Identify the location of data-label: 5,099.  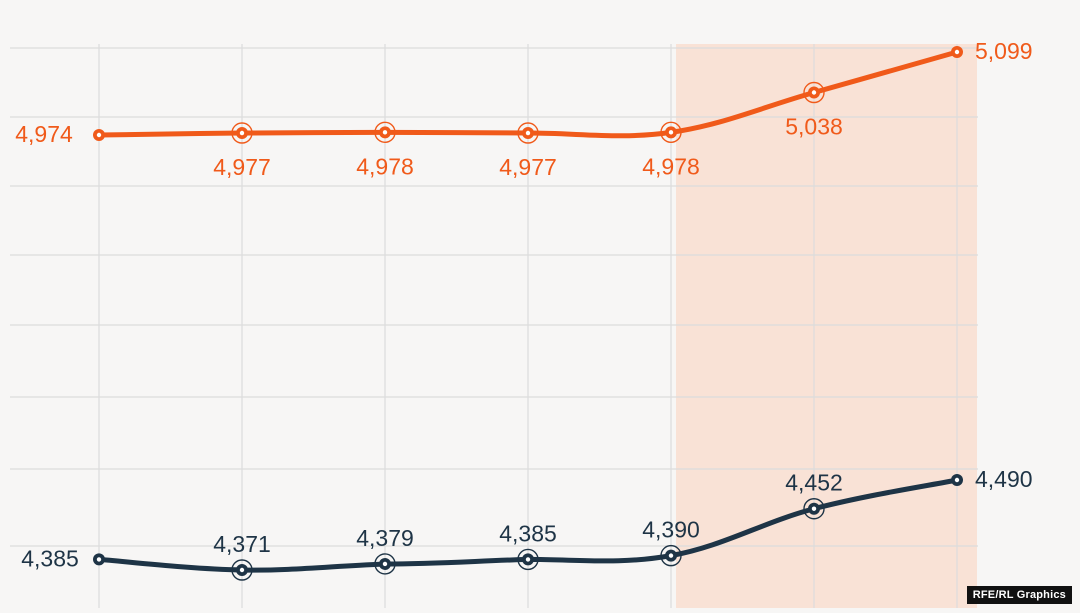
(1004, 51).